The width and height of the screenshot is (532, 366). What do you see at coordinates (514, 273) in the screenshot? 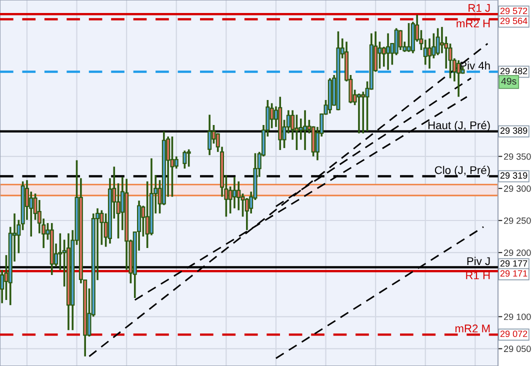
I see `text: 29 171` at bounding box center [514, 273].